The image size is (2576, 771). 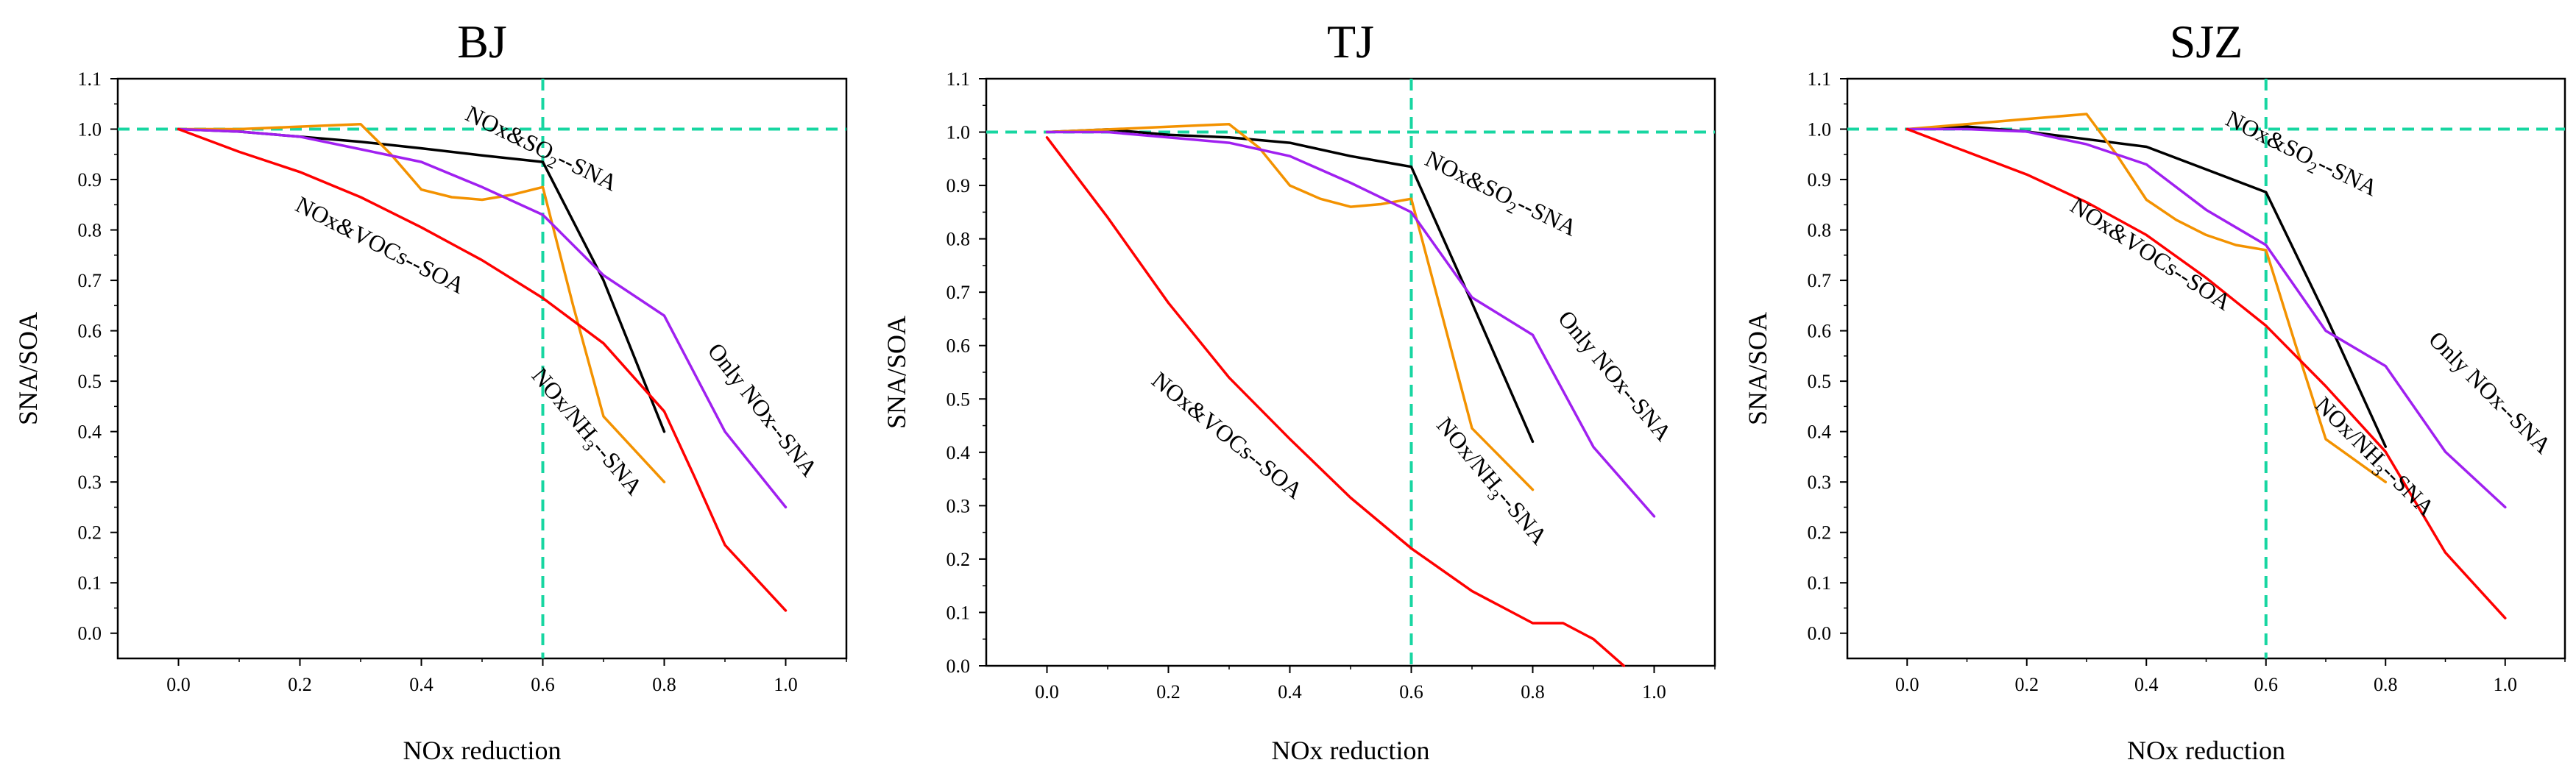 I want to click on chart-title: BJ, so click(x=482, y=42).